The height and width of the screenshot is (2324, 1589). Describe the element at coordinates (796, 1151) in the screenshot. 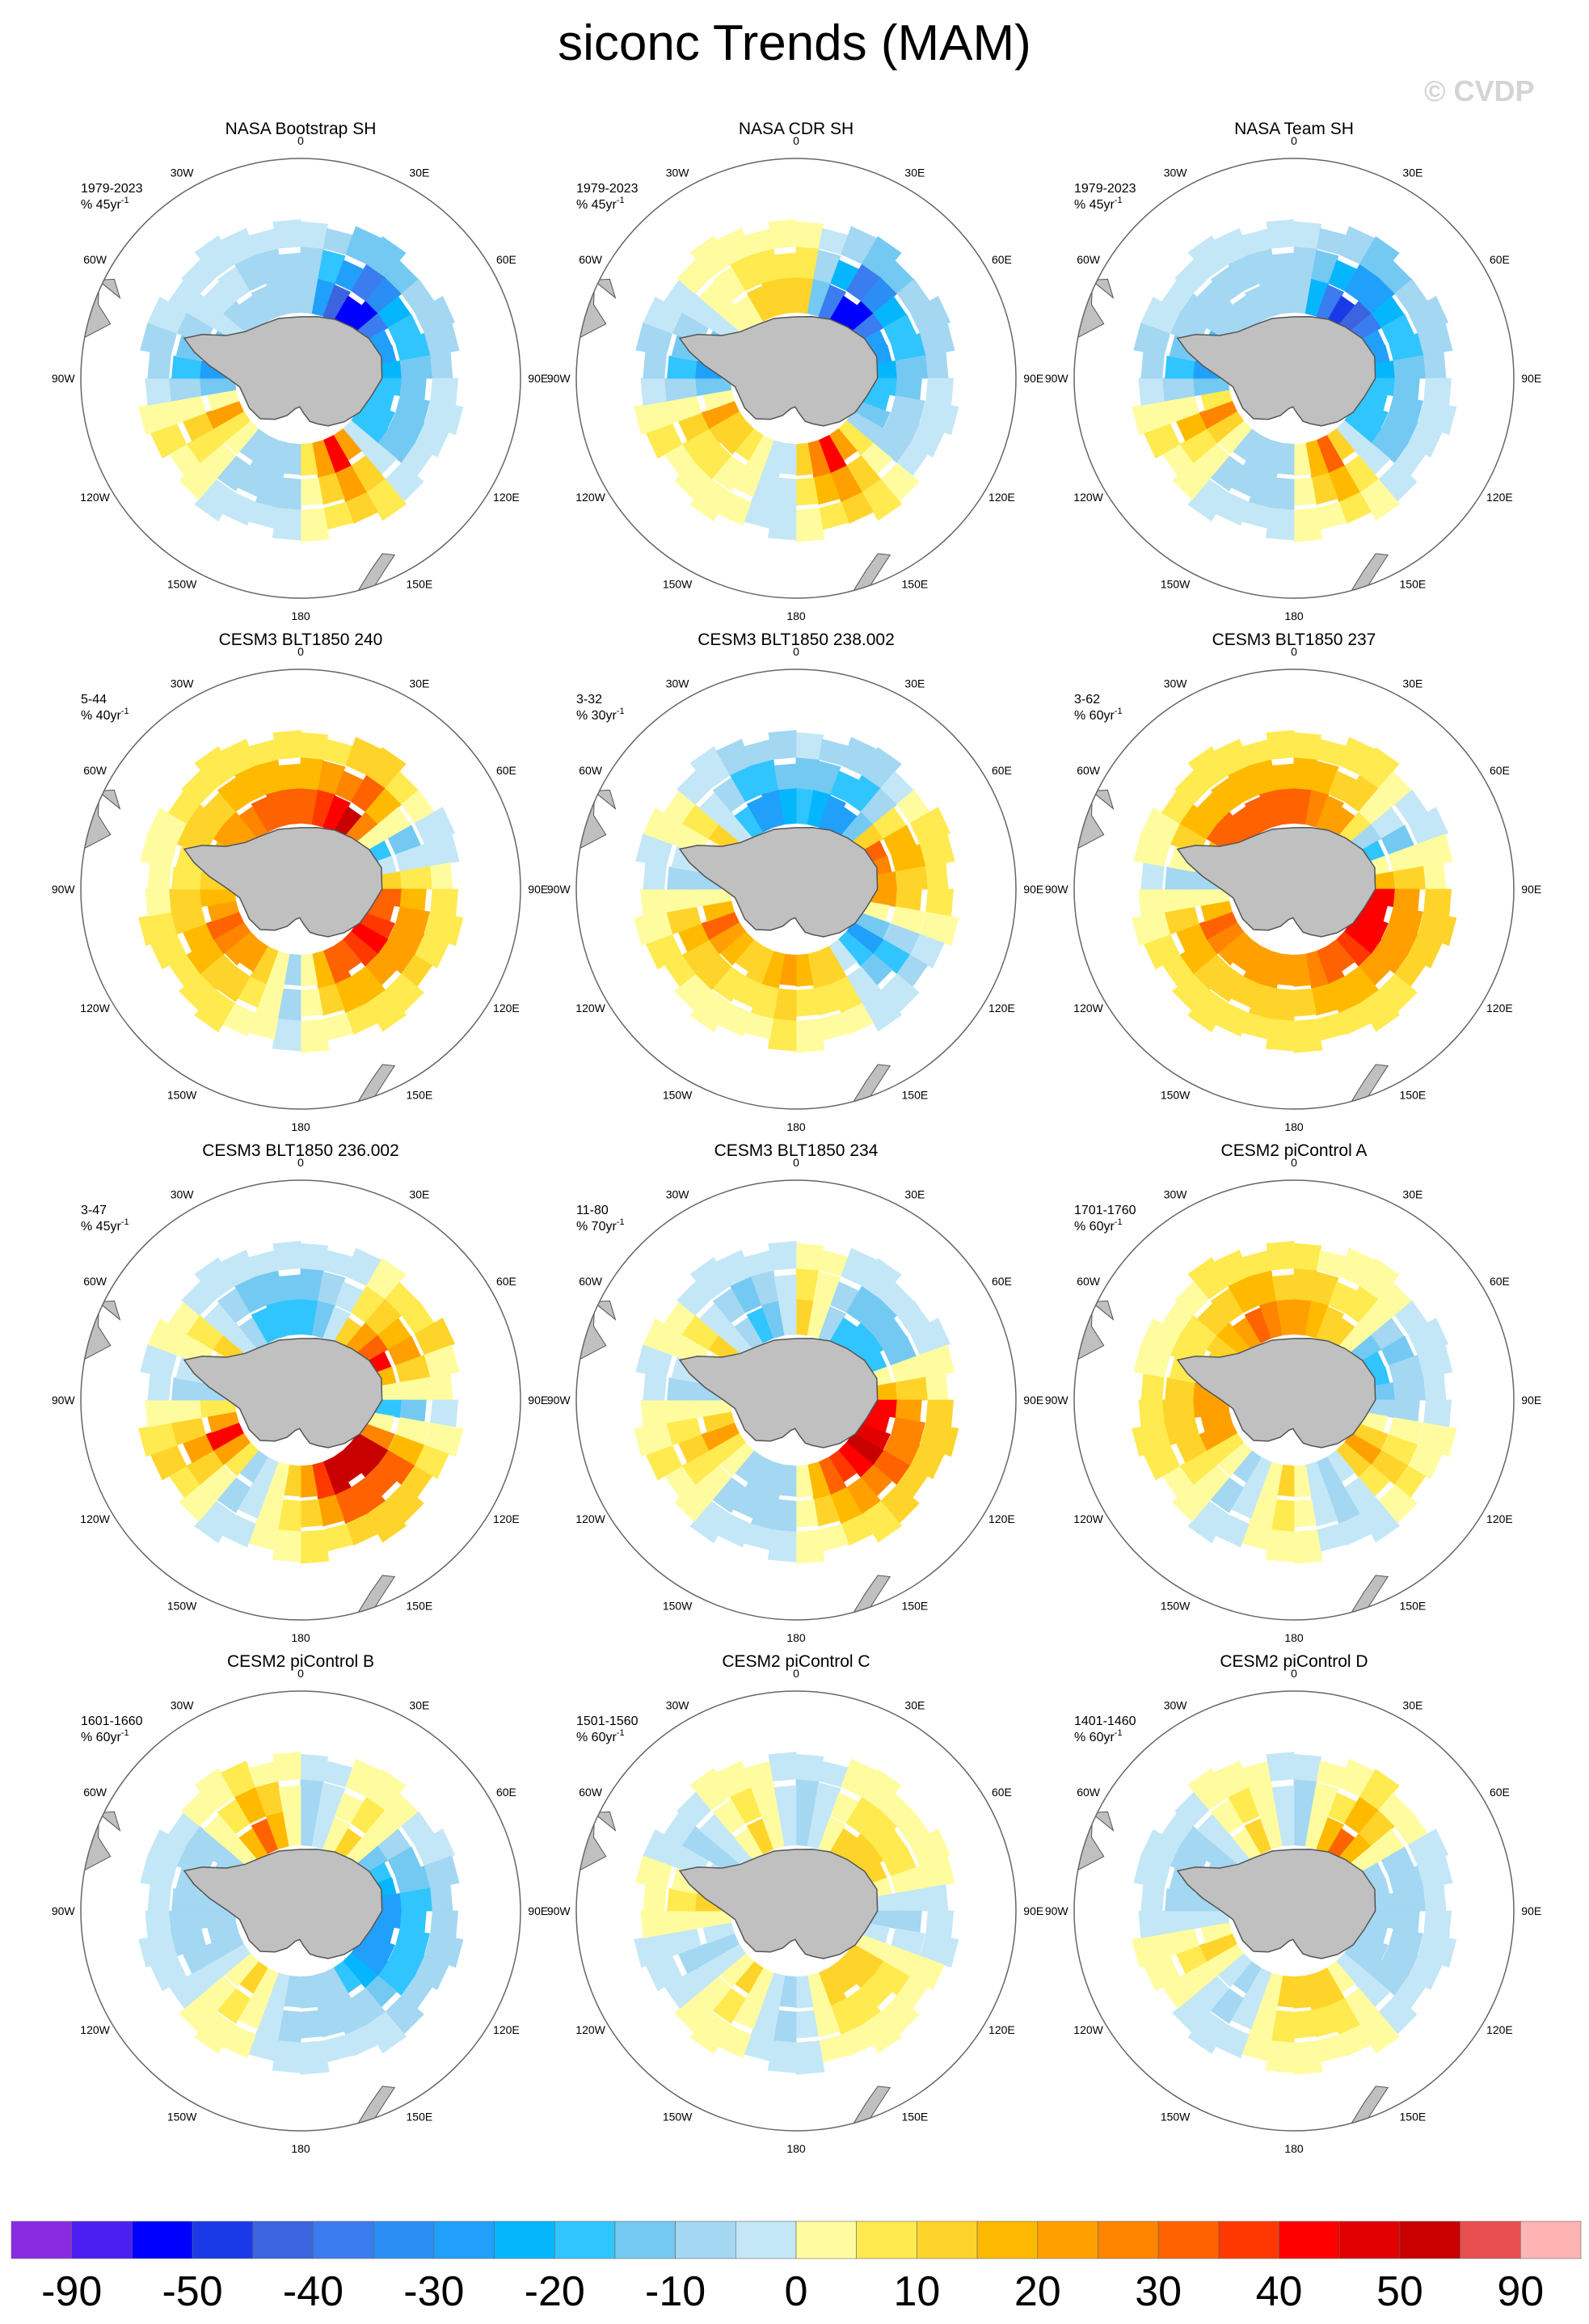

I see `panel-title: CESM3 BLT1850 234` at that location.